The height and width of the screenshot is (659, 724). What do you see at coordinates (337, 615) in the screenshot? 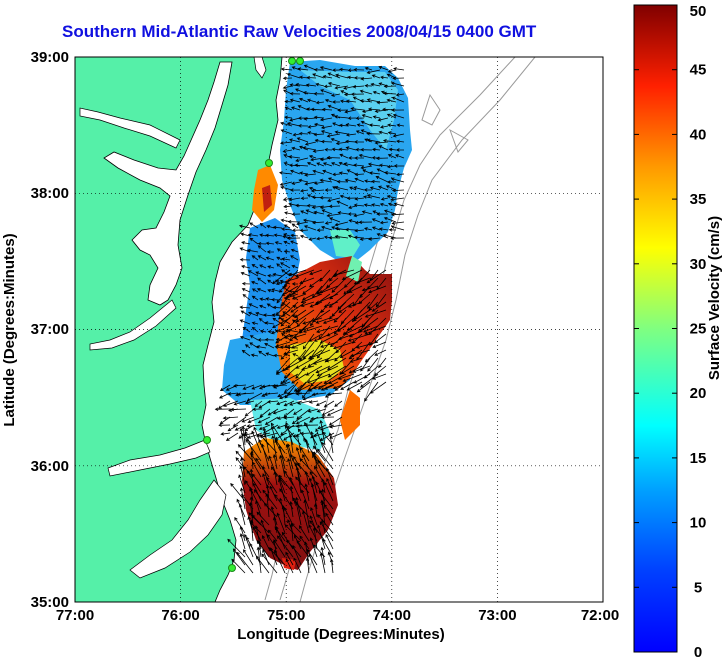
I see `x-tick-labels: 77:00 76:00 75:00 74:00 73:00 72:00` at bounding box center [337, 615].